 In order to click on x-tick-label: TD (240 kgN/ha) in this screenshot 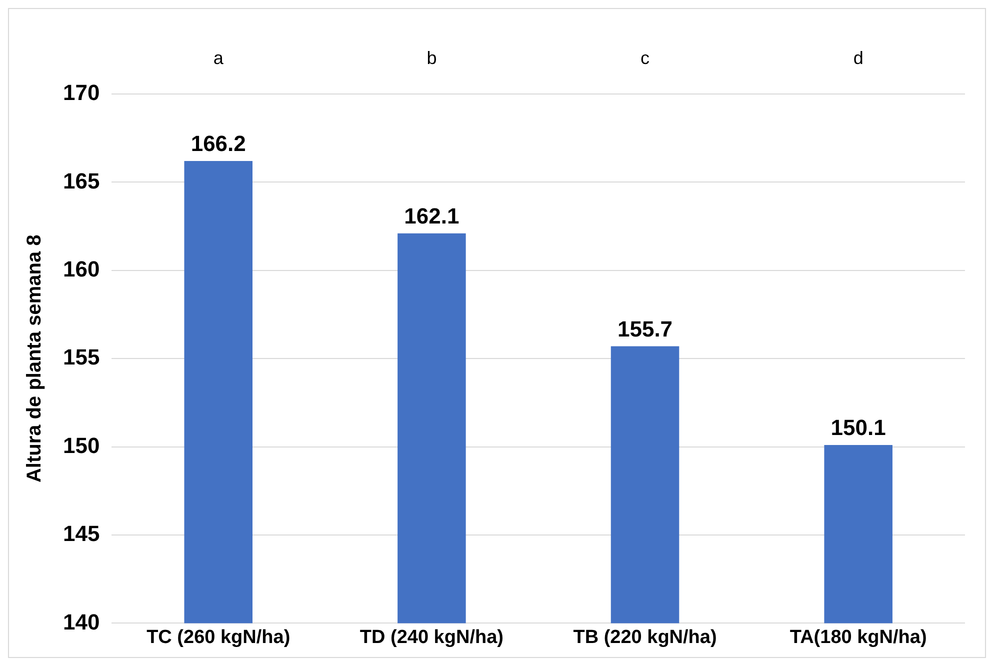, I will do `click(432, 637)`.